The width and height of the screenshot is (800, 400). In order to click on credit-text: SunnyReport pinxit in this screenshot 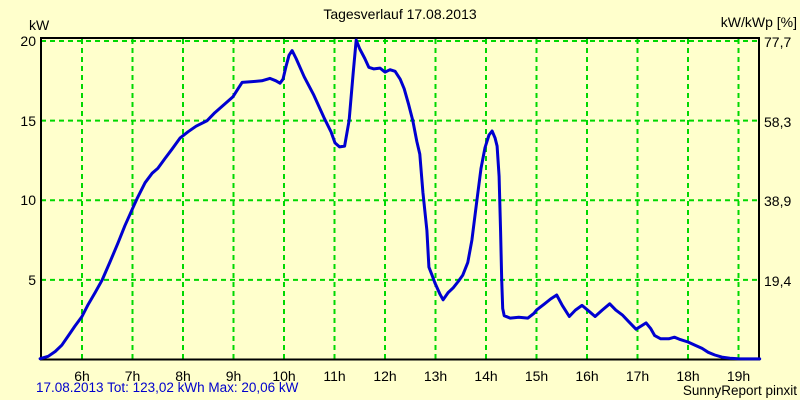, I will do `click(739, 390)`.